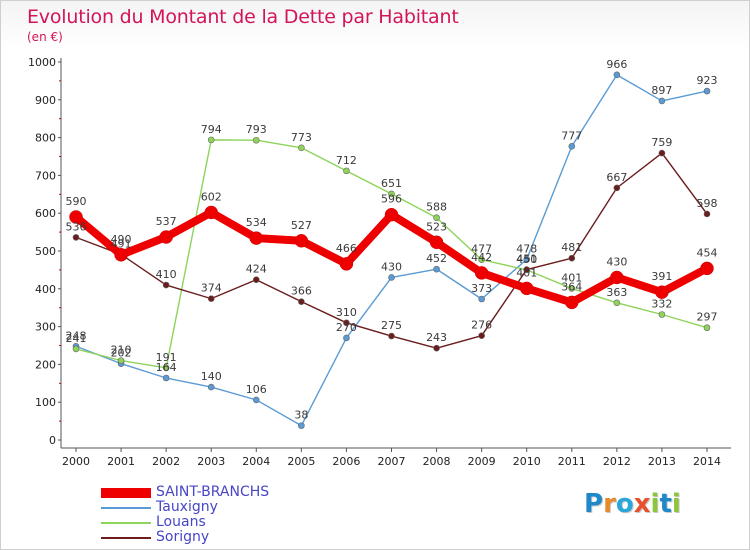 The height and width of the screenshot is (550, 750). Describe the element at coordinates (45, 402) in the screenshot. I see `y-tick-label: 100` at that location.